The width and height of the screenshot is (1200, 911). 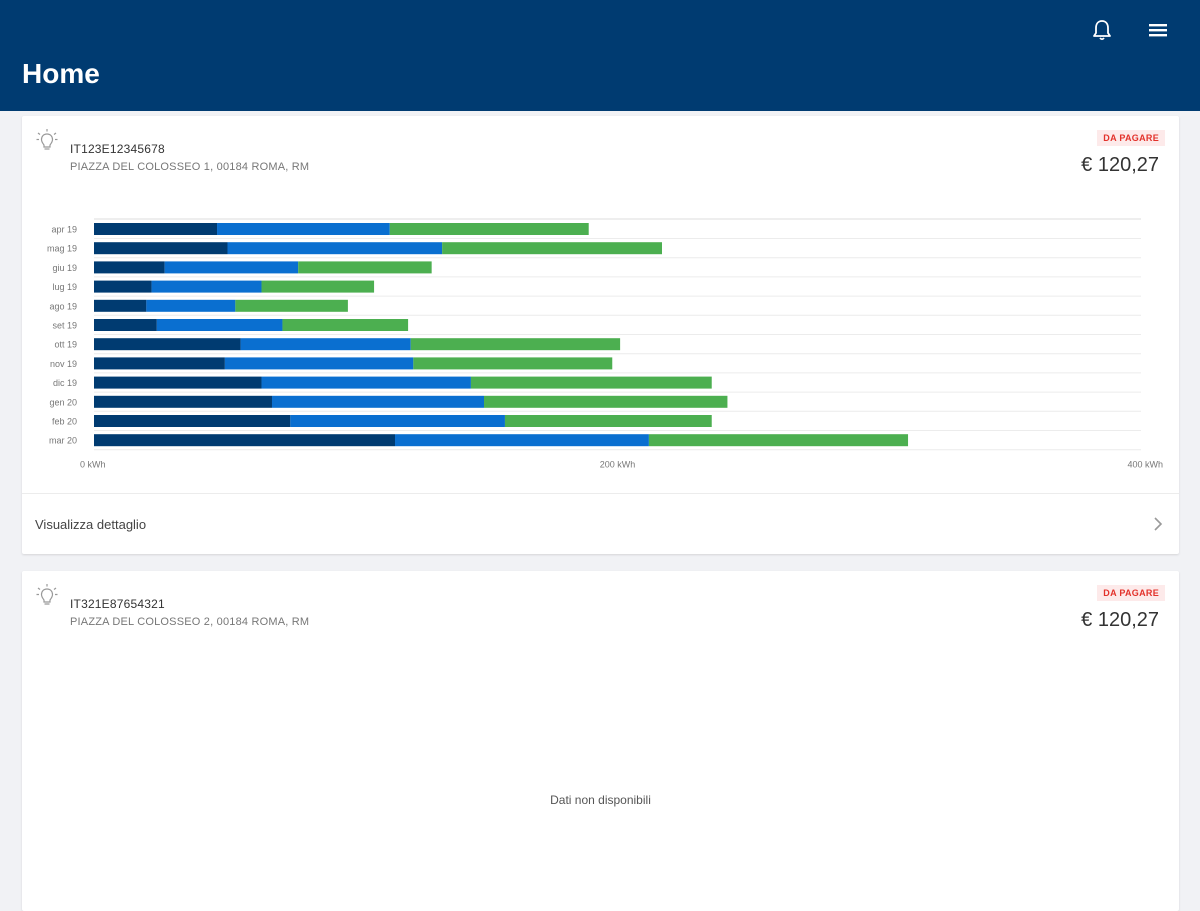 I want to click on supply-code: IT123E12345678, so click(x=117, y=149).